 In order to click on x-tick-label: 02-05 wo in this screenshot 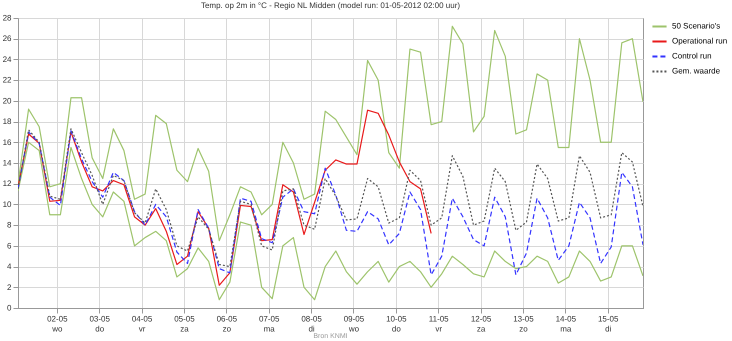, I will do `click(57, 324)`.